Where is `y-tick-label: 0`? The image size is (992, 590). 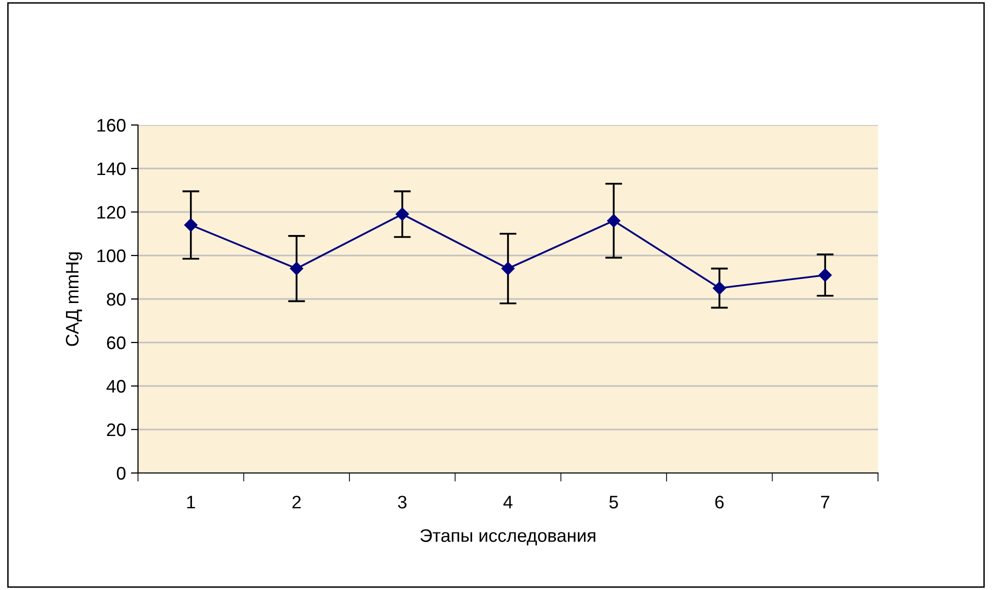 y-tick-label: 0 is located at coordinates (121, 473).